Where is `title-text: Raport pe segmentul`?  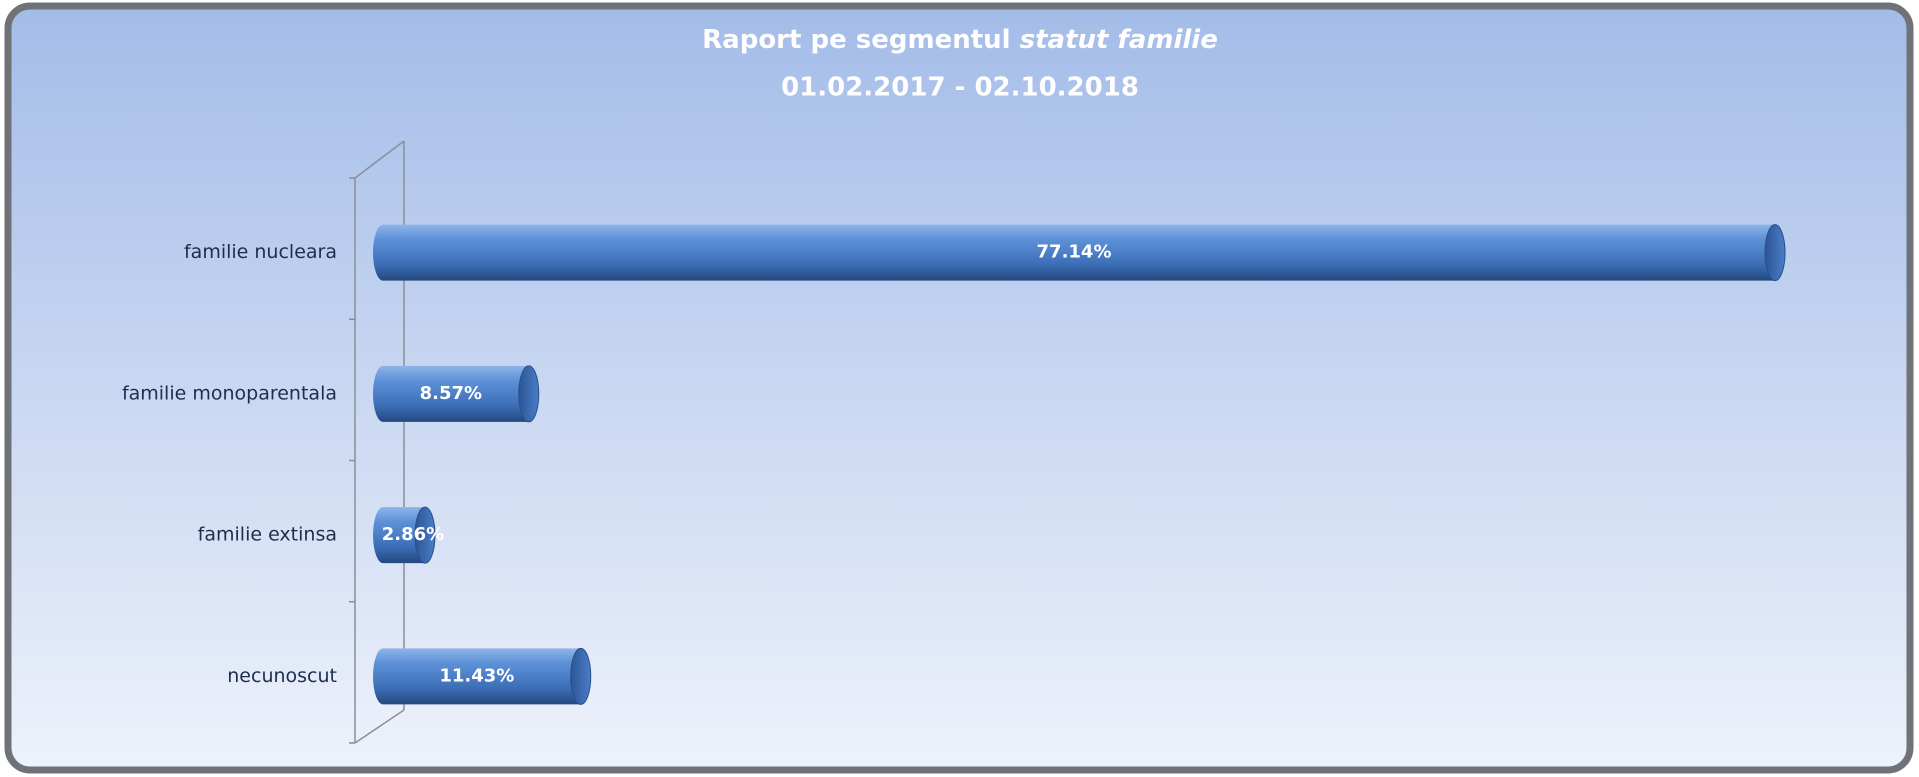 title-text: Raport pe segmentul is located at coordinates (856, 40).